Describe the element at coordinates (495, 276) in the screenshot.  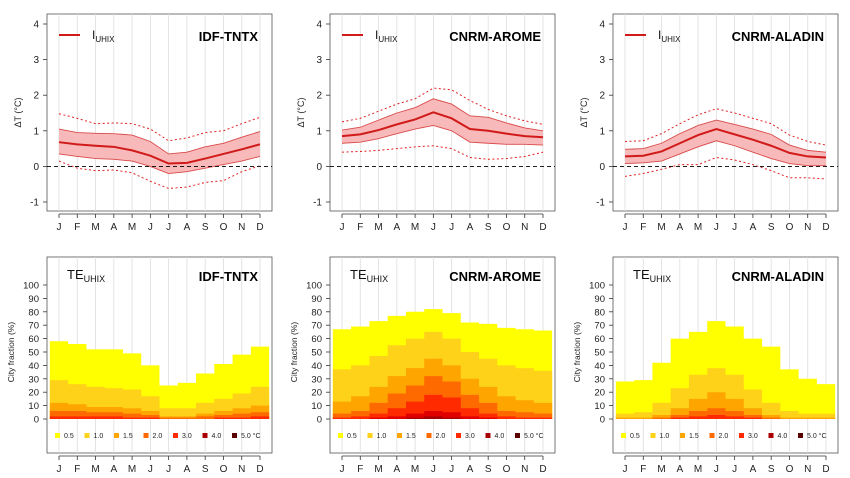
I see `panel-title: CNRM-AROME` at that location.